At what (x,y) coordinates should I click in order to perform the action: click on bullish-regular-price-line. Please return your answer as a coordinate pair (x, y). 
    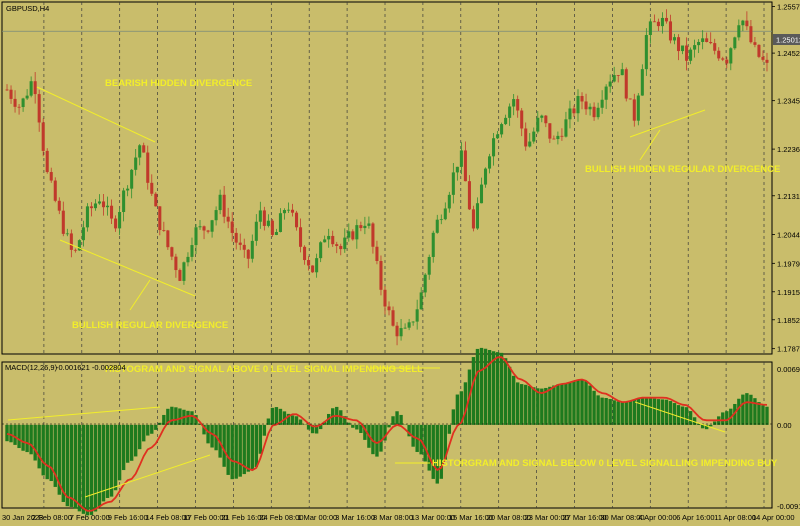
    Looking at the image, I should click on (127, 268).